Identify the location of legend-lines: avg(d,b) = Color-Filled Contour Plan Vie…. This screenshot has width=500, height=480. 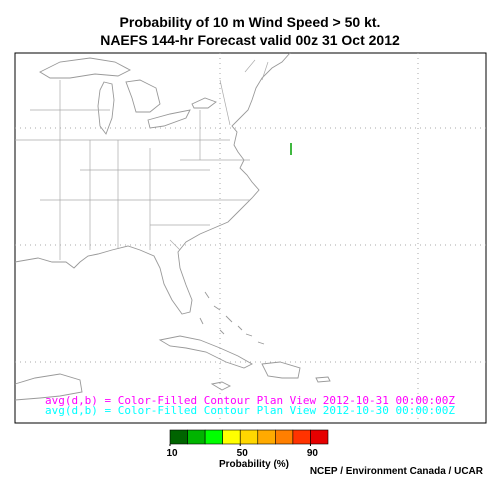
(250, 406).